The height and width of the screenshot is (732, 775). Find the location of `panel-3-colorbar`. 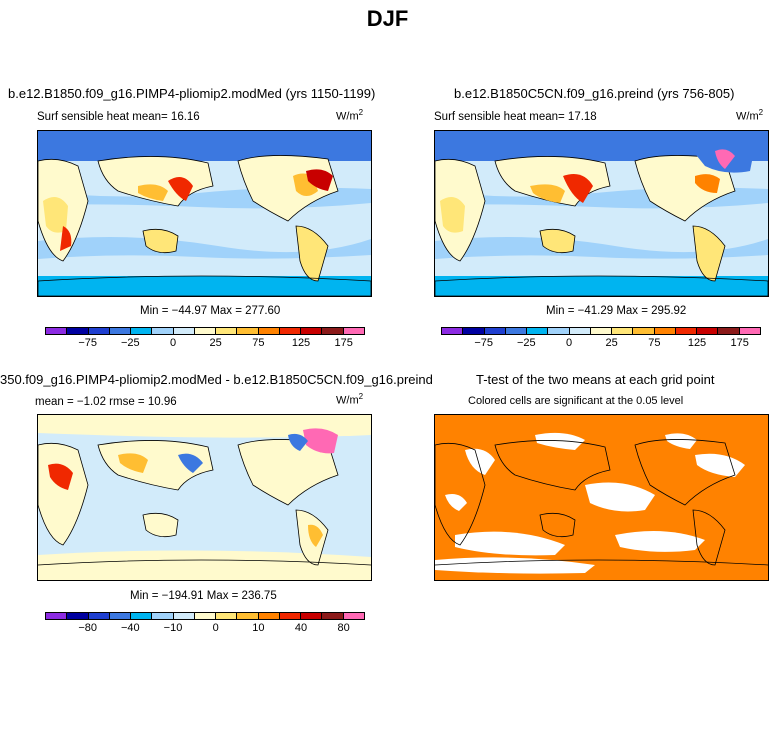

panel-3-colorbar is located at coordinates (205, 616).